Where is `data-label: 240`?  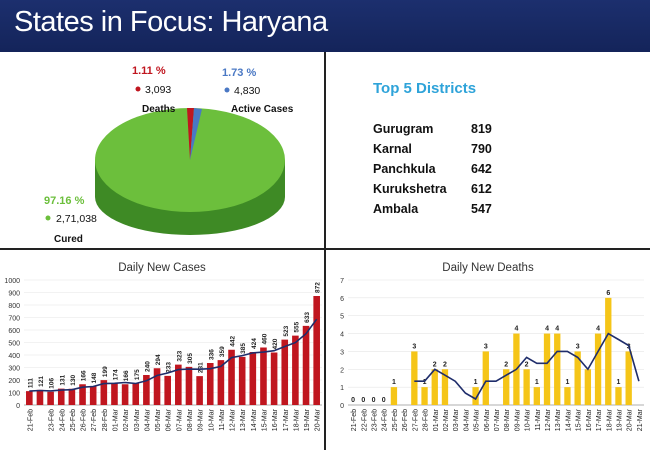 data-label: 240 is located at coordinates (147, 366).